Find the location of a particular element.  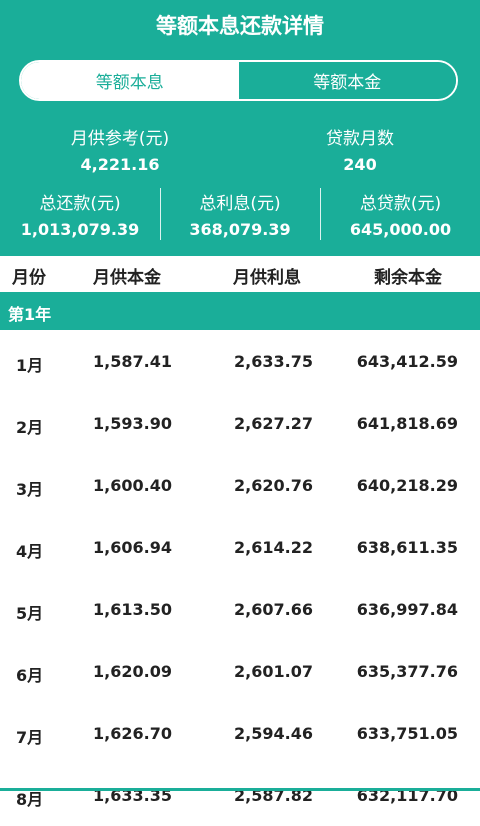

column-header-month: 月份 is located at coordinates (29, 278).